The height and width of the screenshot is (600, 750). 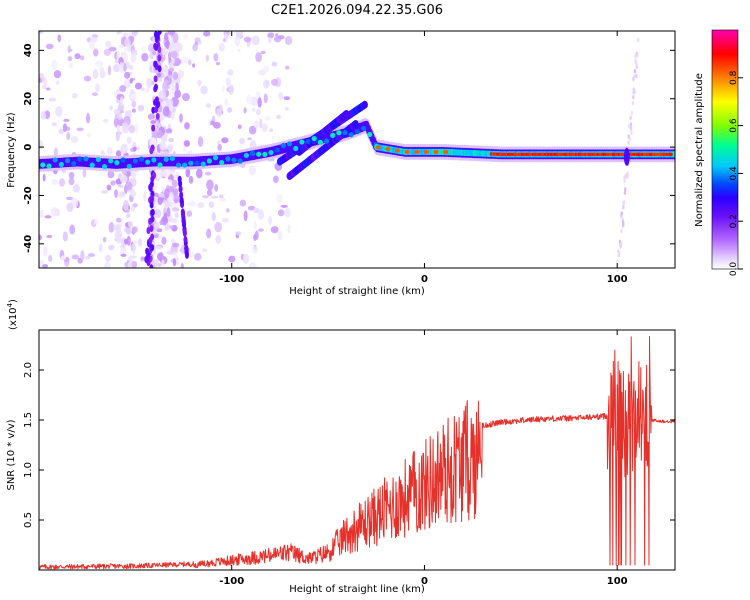 I want to click on snr-xtick-label: -100, so click(x=231, y=581).